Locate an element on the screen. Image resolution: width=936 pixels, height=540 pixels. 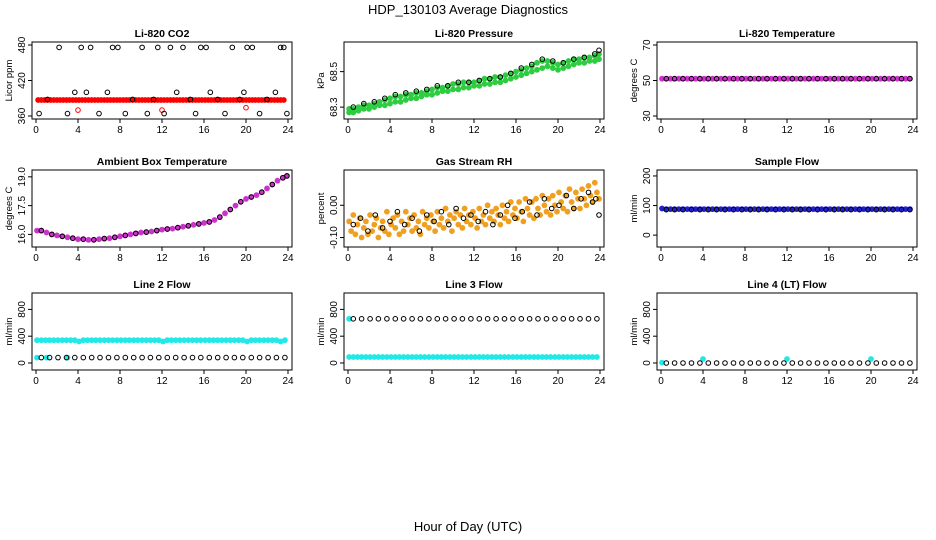
y-tick-label: 480 is located at coordinates (22, 44).